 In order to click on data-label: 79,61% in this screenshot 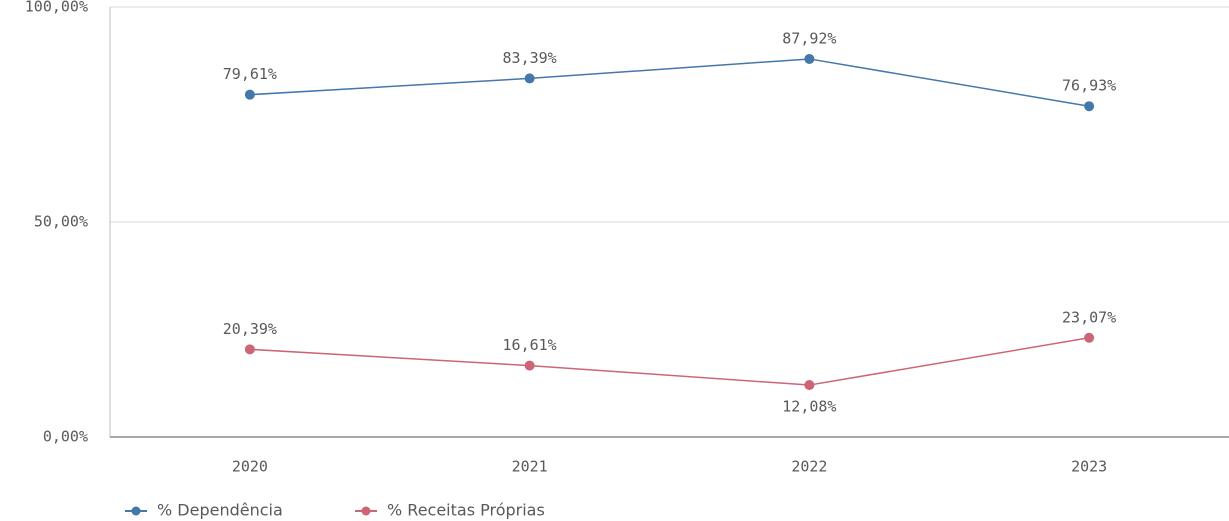, I will do `click(250, 74)`.